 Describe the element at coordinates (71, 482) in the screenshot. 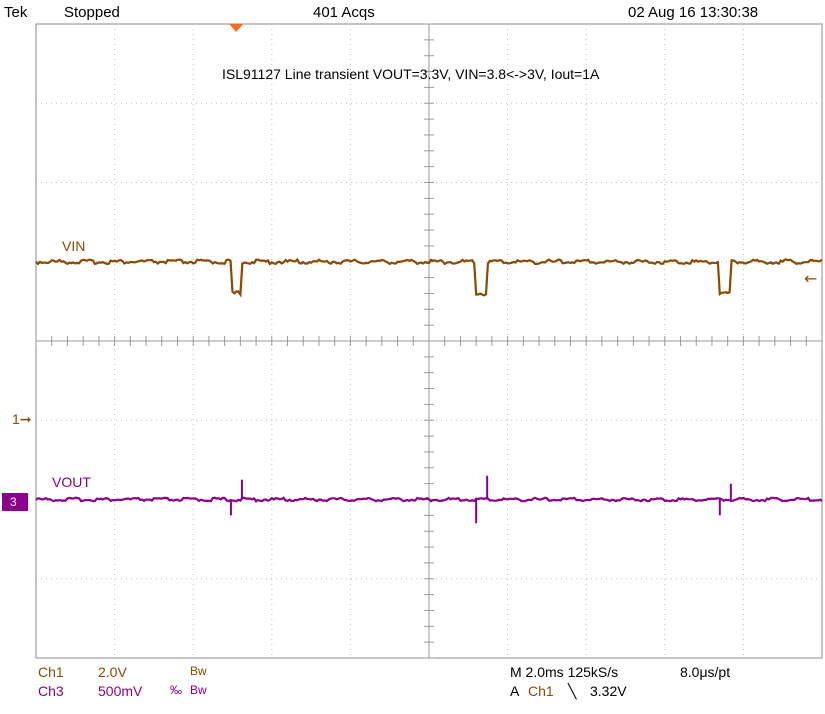

I see `vout-trace-label: VOUT` at that location.